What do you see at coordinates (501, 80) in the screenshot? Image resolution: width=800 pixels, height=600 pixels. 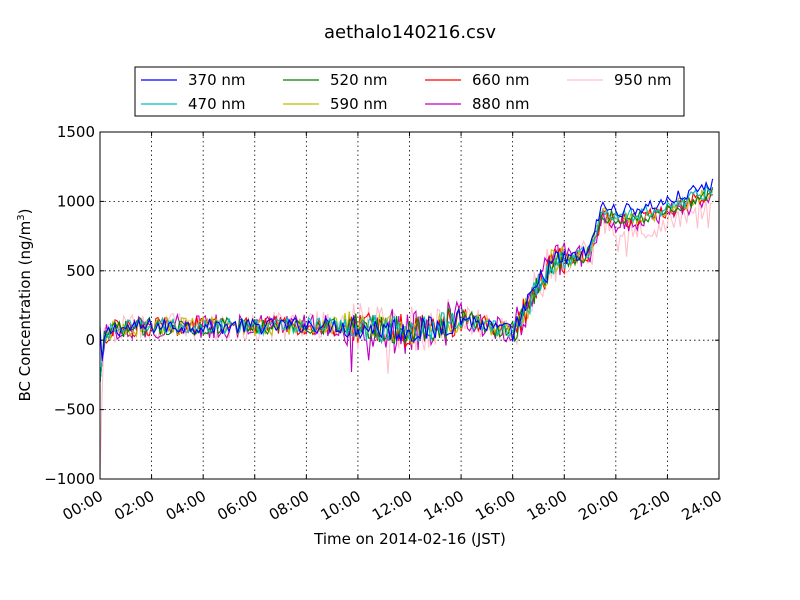 I see `legend-label: 660 nm` at bounding box center [501, 80].